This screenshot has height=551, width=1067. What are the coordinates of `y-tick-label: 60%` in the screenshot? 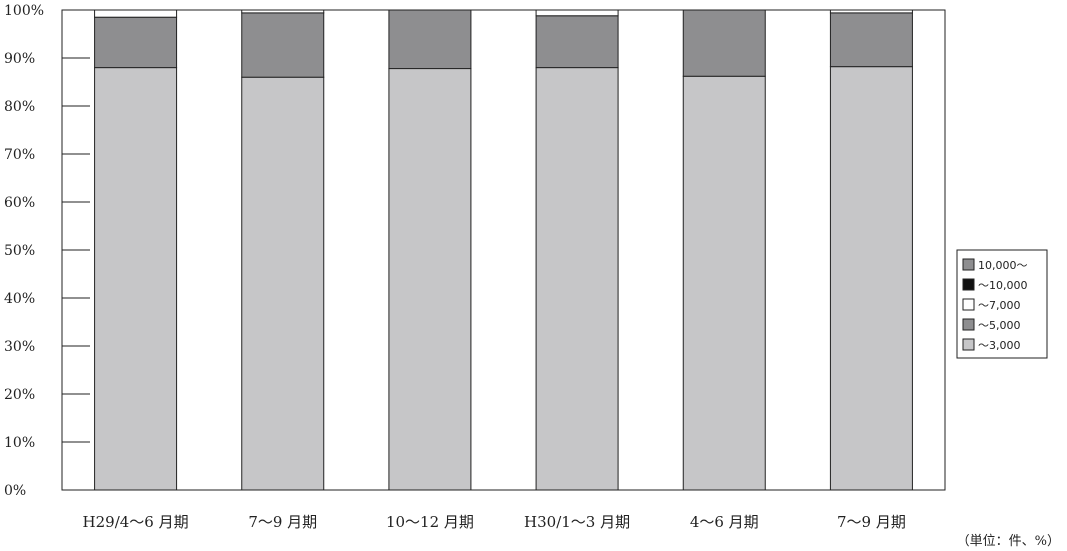 It's located at (19, 203).